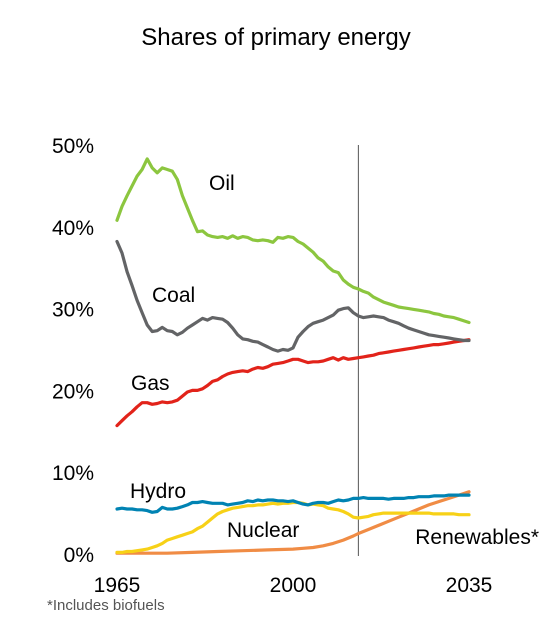 The image size is (552, 622). I want to click on x-tick-label: 2035, so click(469, 585).